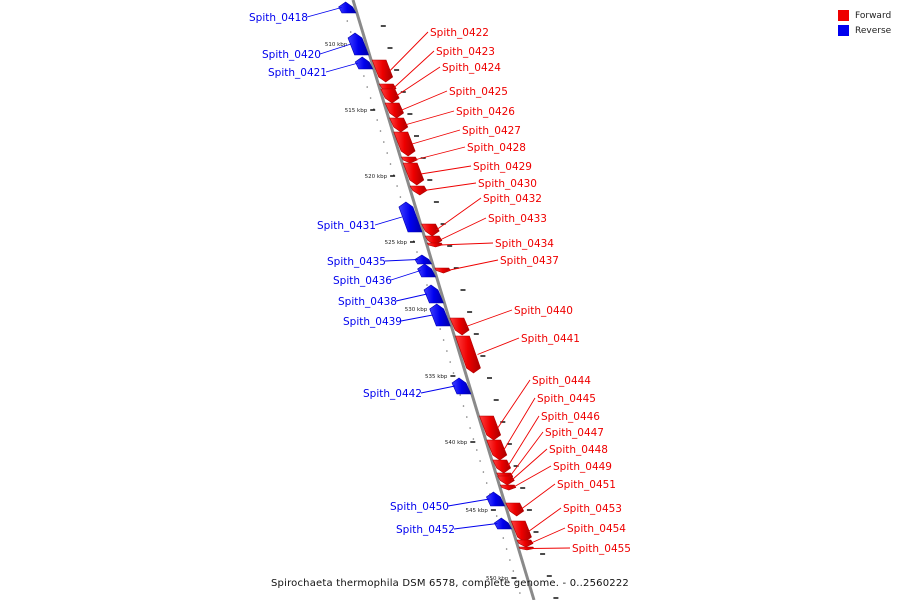 The image size is (900, 600). What do you see at coordinates (517, 219) in the screenshot?
I see `gene-label-spith-0433: Spith_0433` at bounding box center [517, 219].